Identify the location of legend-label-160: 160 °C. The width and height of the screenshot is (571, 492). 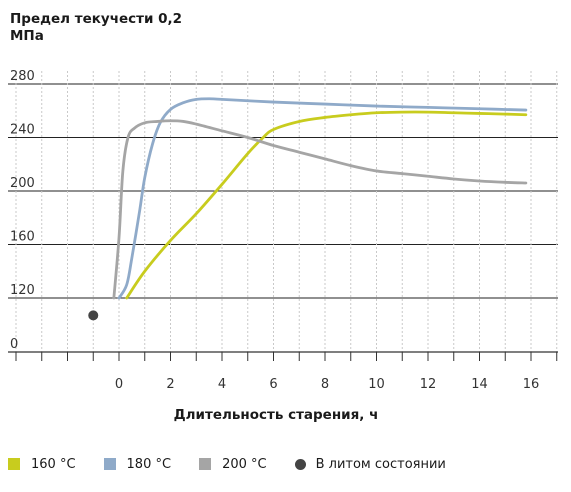
(53, 464).